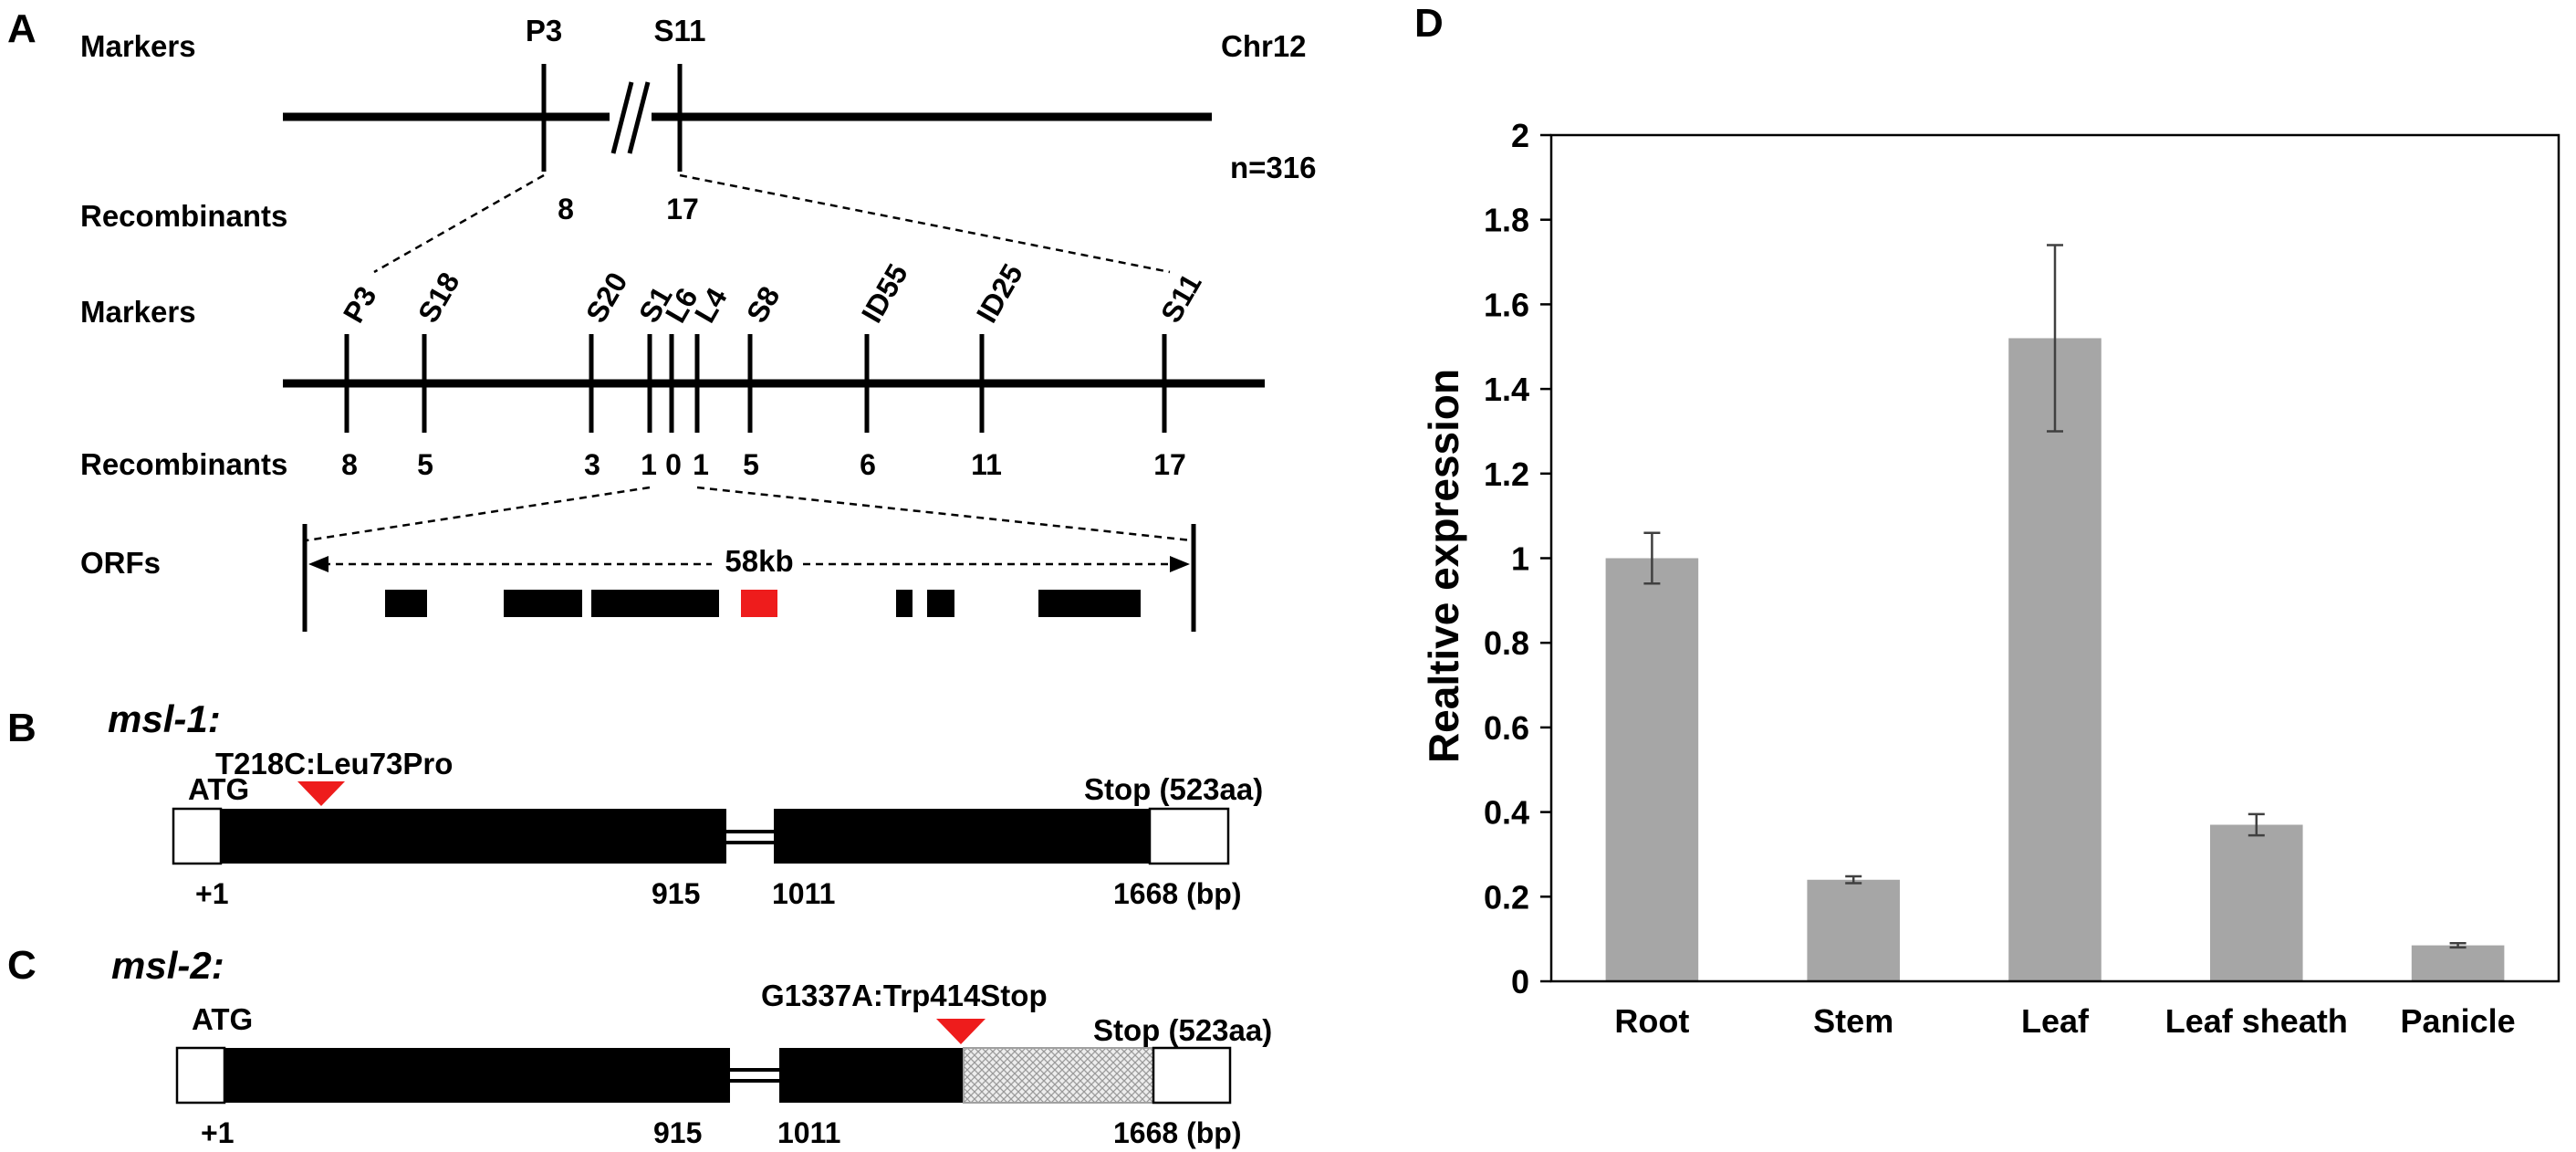 This screenshot has width=2576, height=1152. Describe the element at coordinates (808, 1133) in the screenshot. I see `pos-exon2-start-msl2: 1011` at that location.